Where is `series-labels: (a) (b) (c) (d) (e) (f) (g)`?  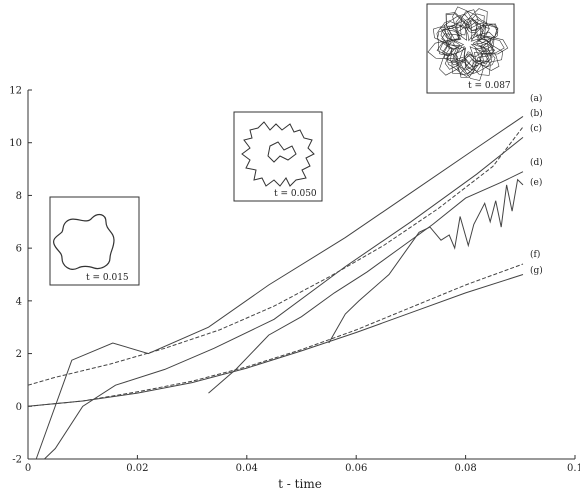 series-labels: (a) (b) (c) (d) (e) (f) (g) is located at coordinates (536, 184).